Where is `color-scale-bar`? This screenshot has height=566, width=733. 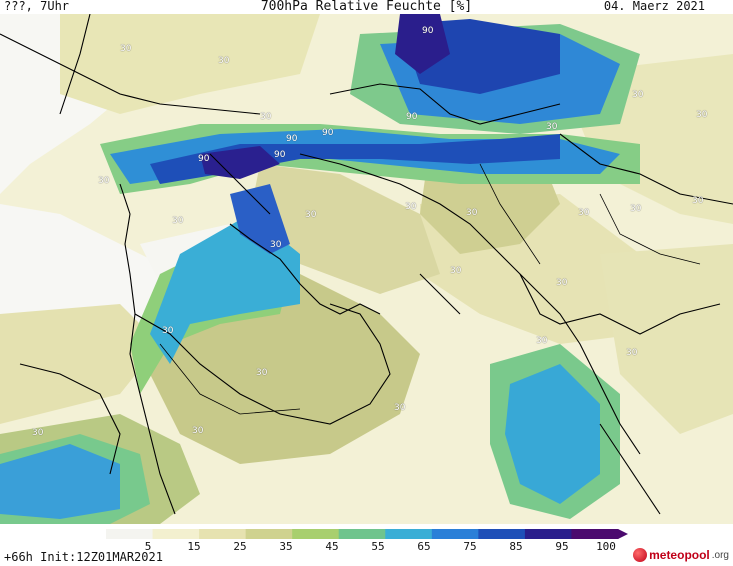
color-scale-bar is located at coordinates (367, 534).